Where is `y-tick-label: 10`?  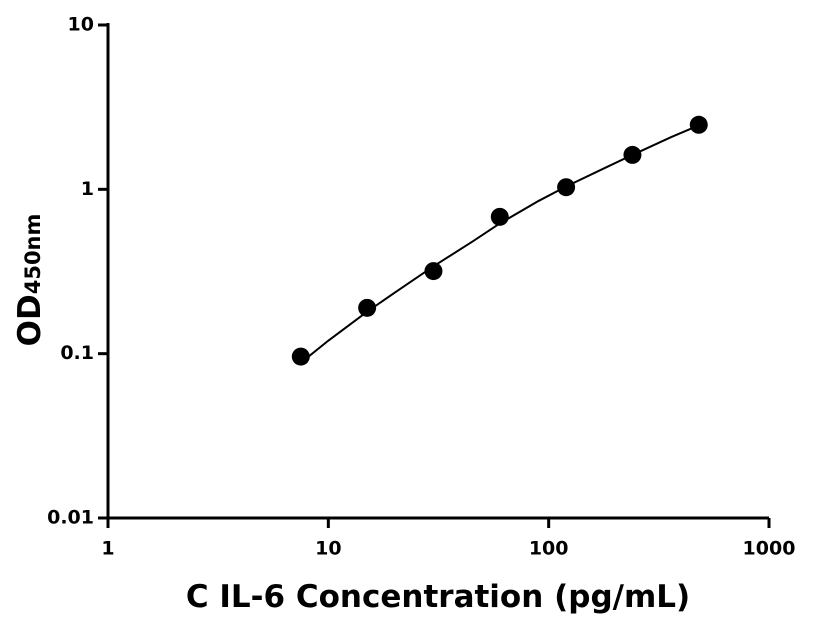 y-tick-label: 10 is located at coordinates (81, 25).